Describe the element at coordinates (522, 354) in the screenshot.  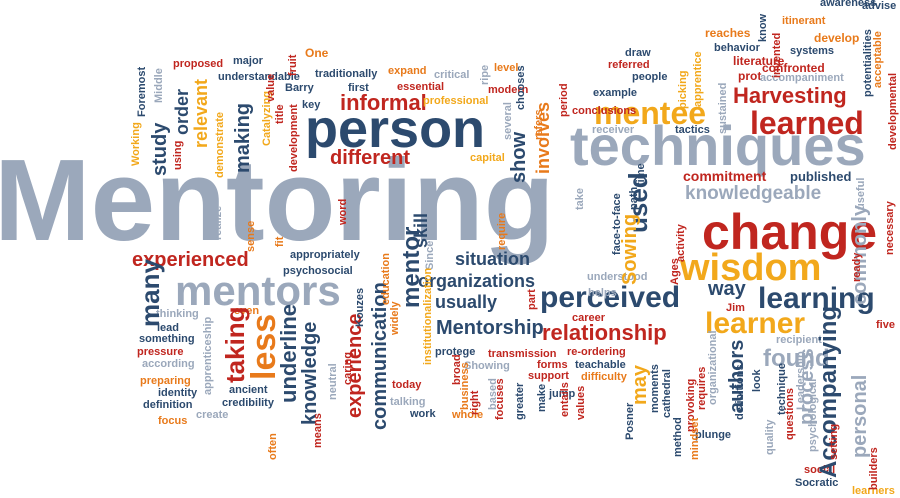
I see `word-transmission: transmission` at that location.